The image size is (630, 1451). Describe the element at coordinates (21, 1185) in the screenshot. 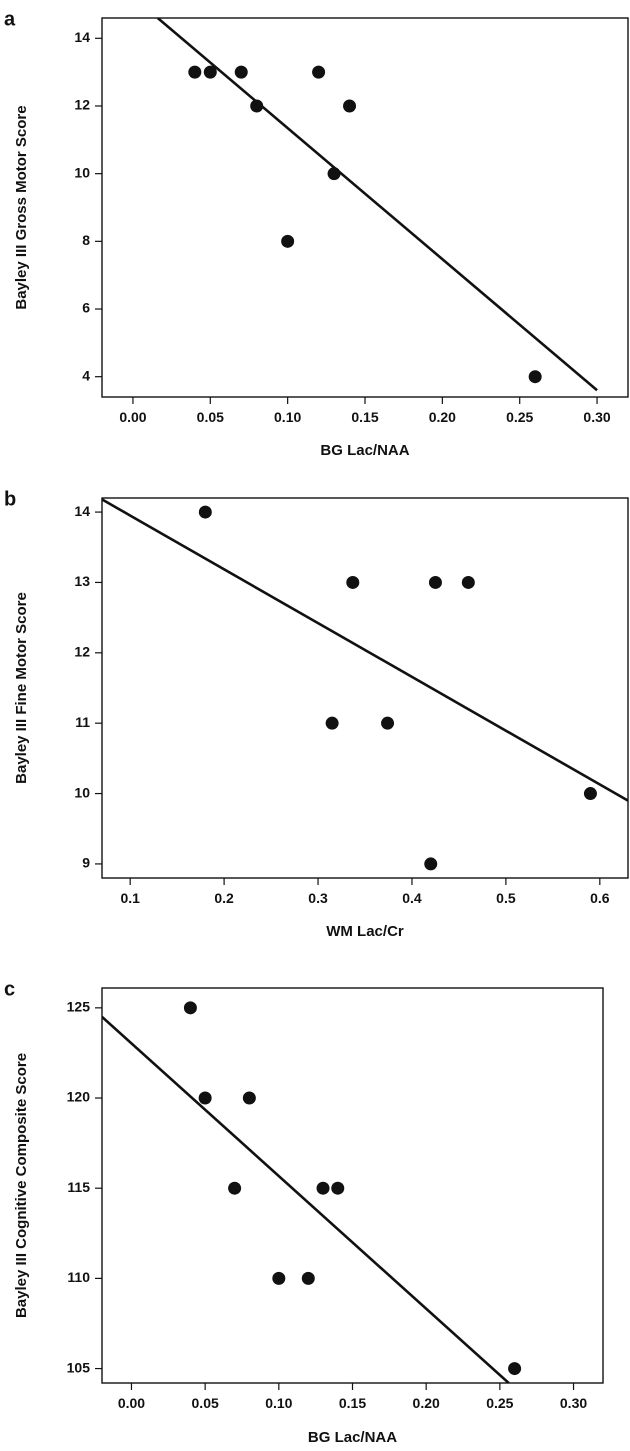

I see `y-axis-title: Bayley III Cognitive Composite Score` at that location.